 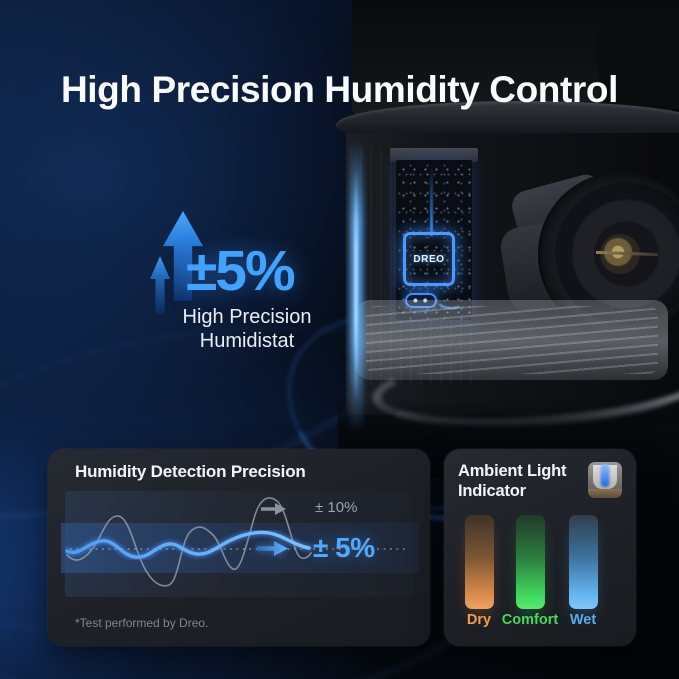 I want to click on ambient-title-line1: Ambient Light, so click(x=512, y=471).